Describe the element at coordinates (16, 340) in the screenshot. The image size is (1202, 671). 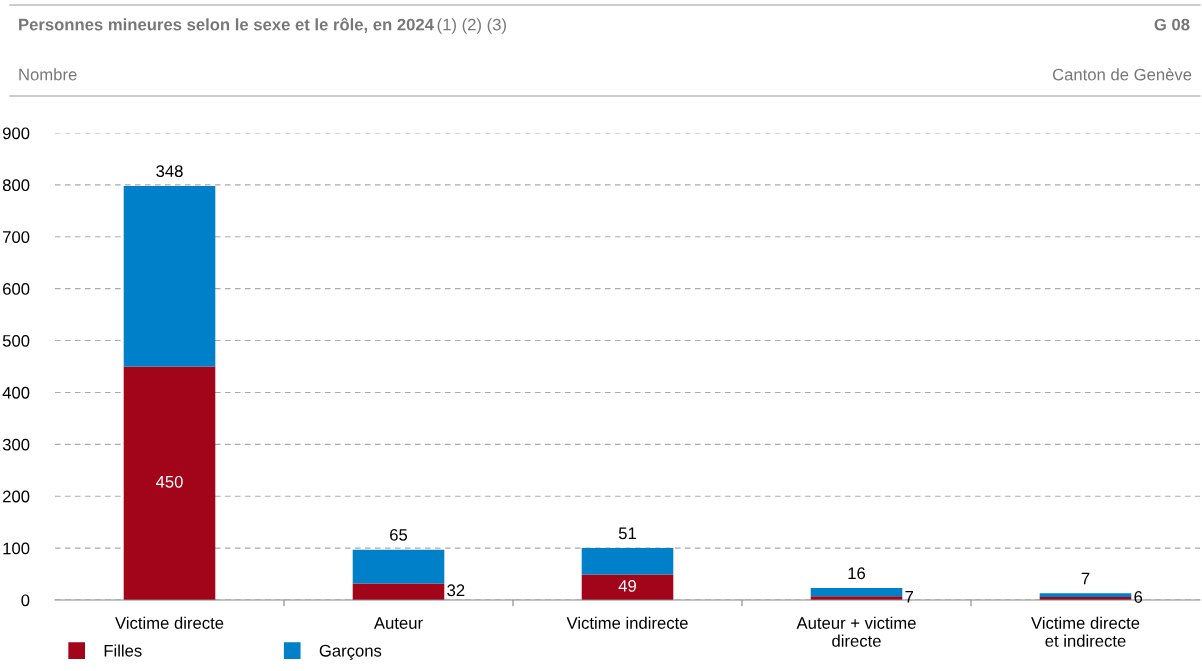
I see `y-tick-label: 500` at that location.